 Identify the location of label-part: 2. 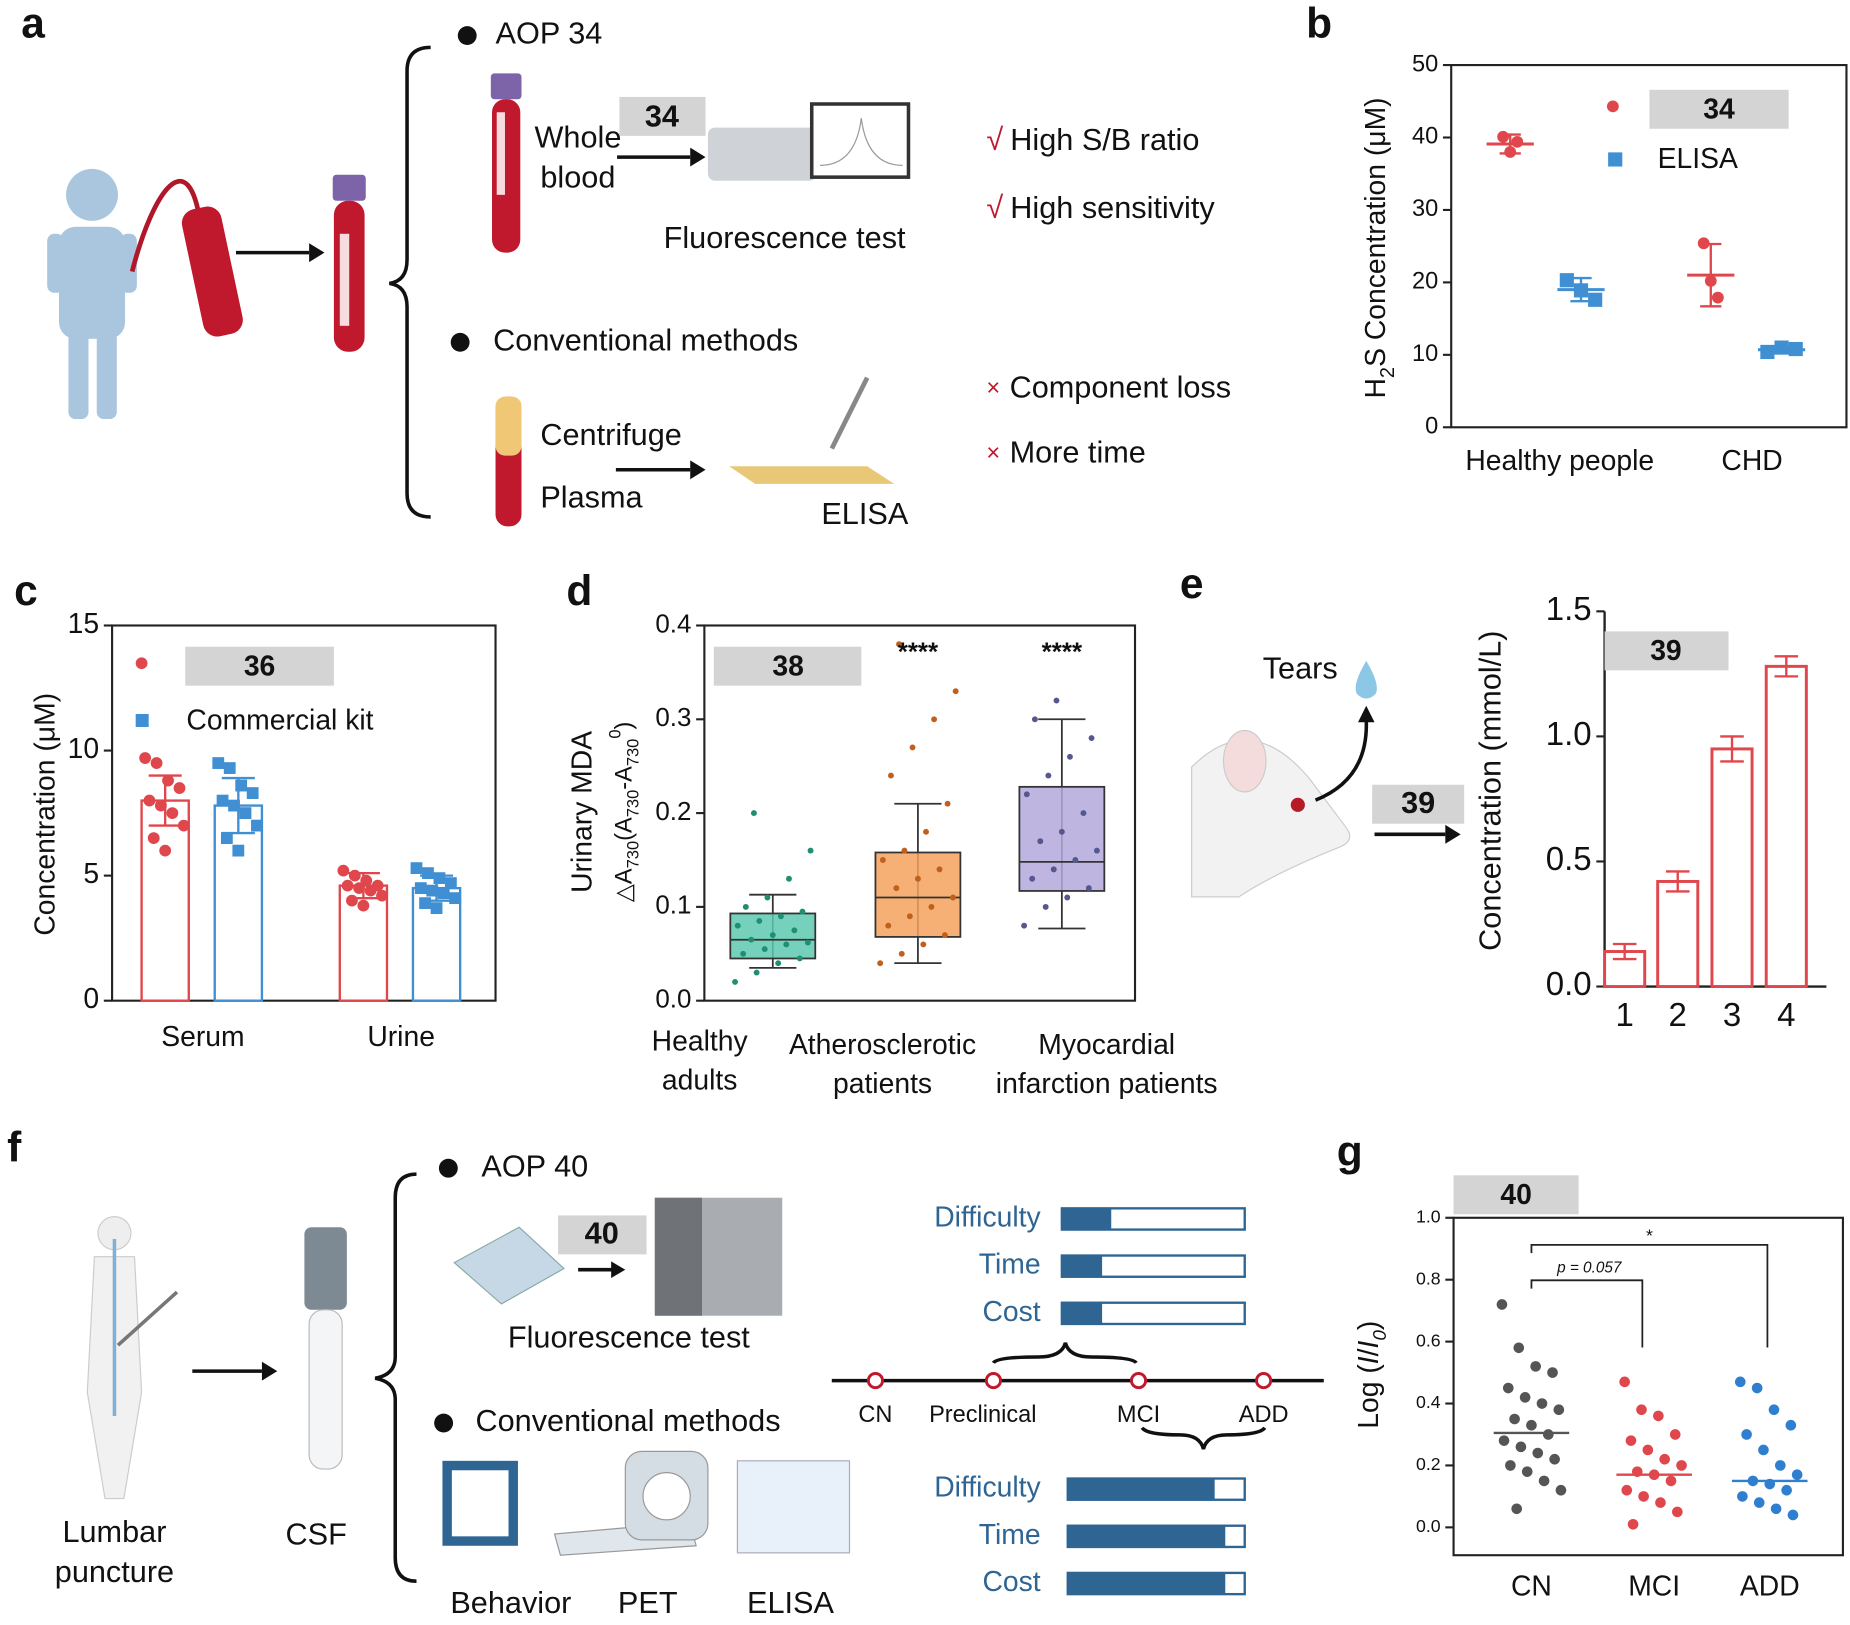
(1388, 372).